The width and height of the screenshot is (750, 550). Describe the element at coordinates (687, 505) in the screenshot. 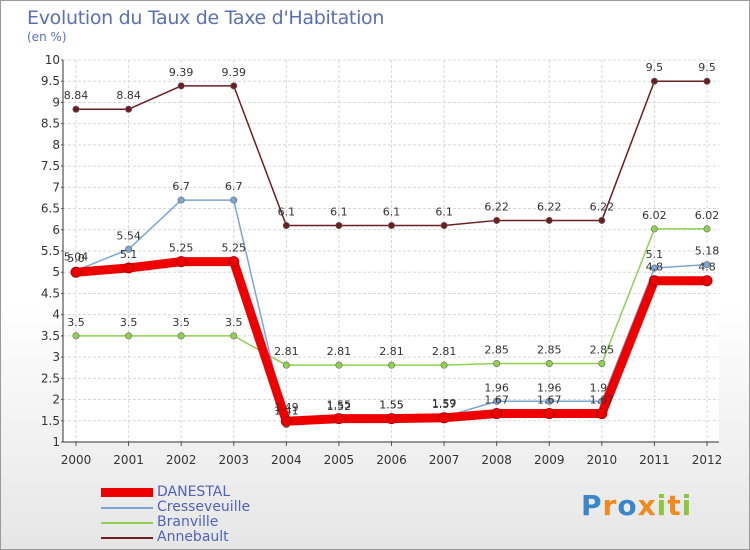

I see `logo-letter: i` at that location.